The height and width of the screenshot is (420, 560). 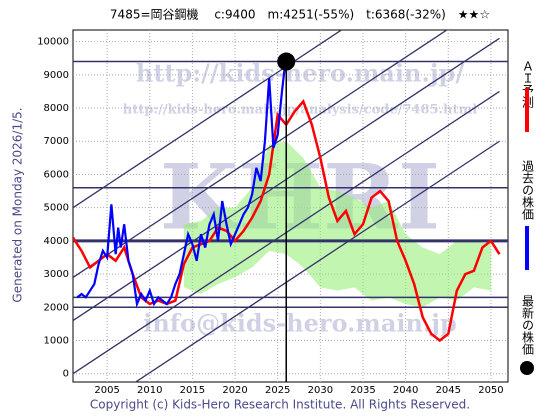 I want to click on y-tick-label: 6000, so click(x=56, y=174).